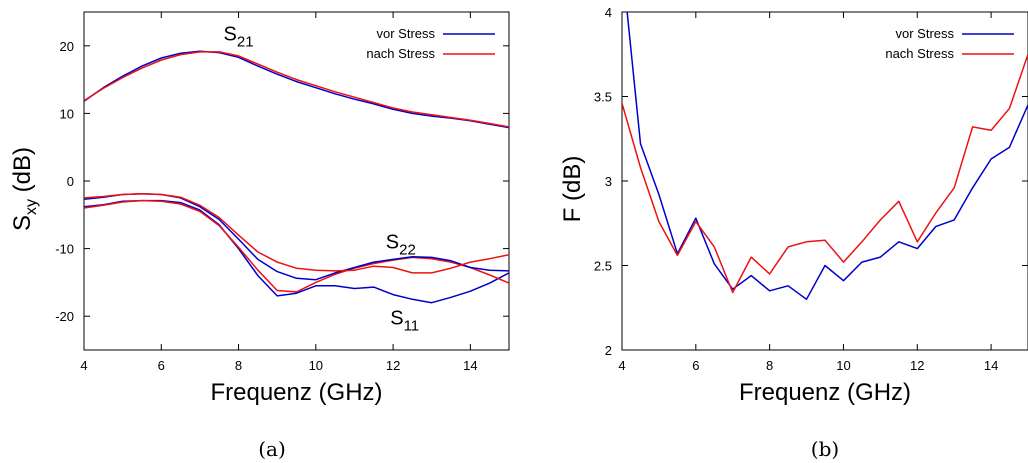 This screenshot has height=463, width=1028. I want to click on y-axis-label: Sxy (dB), so click(24, 189).